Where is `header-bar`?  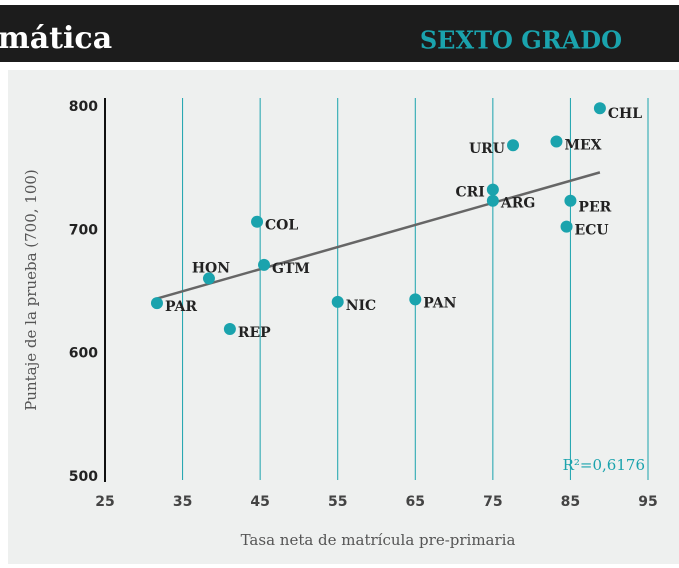
header-bar is located at coordinates (339, 33).